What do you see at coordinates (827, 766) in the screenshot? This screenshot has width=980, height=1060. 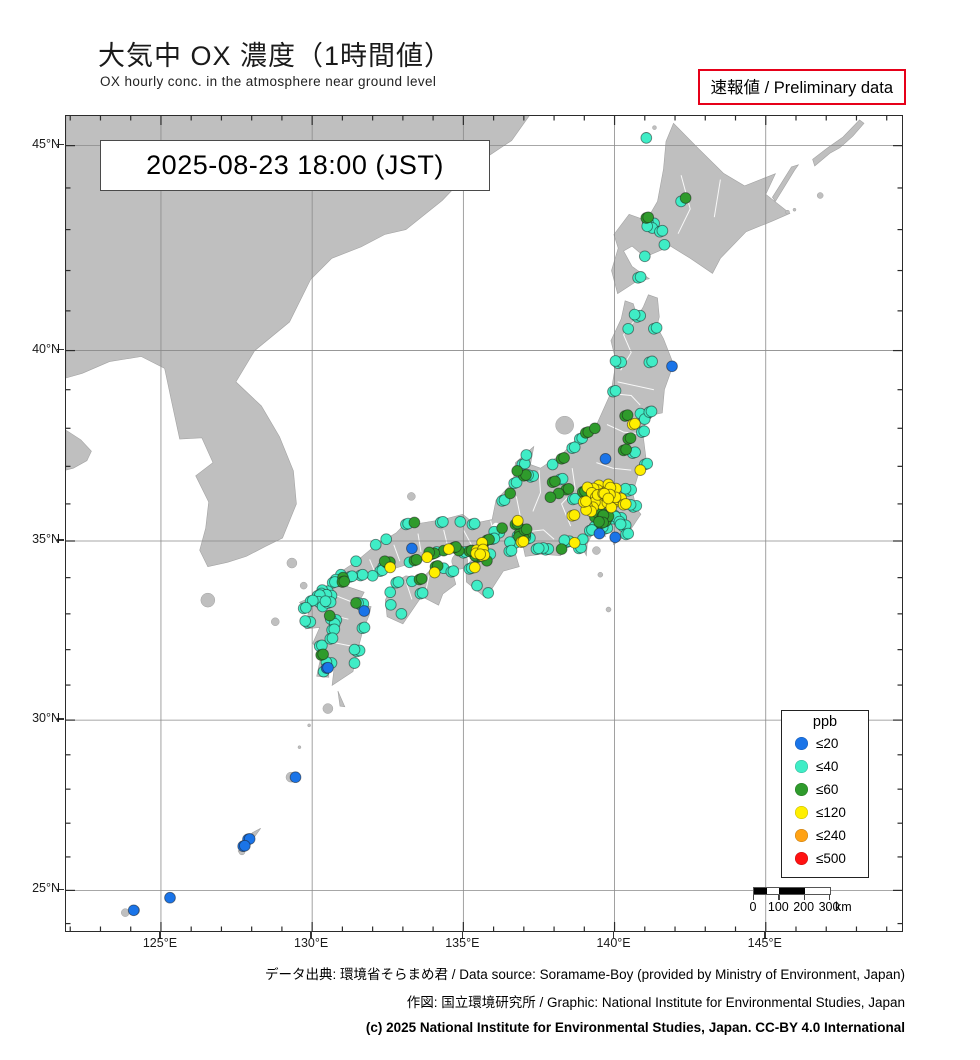 I see `legend-label: ≤40` at bounding box center [827, 766].